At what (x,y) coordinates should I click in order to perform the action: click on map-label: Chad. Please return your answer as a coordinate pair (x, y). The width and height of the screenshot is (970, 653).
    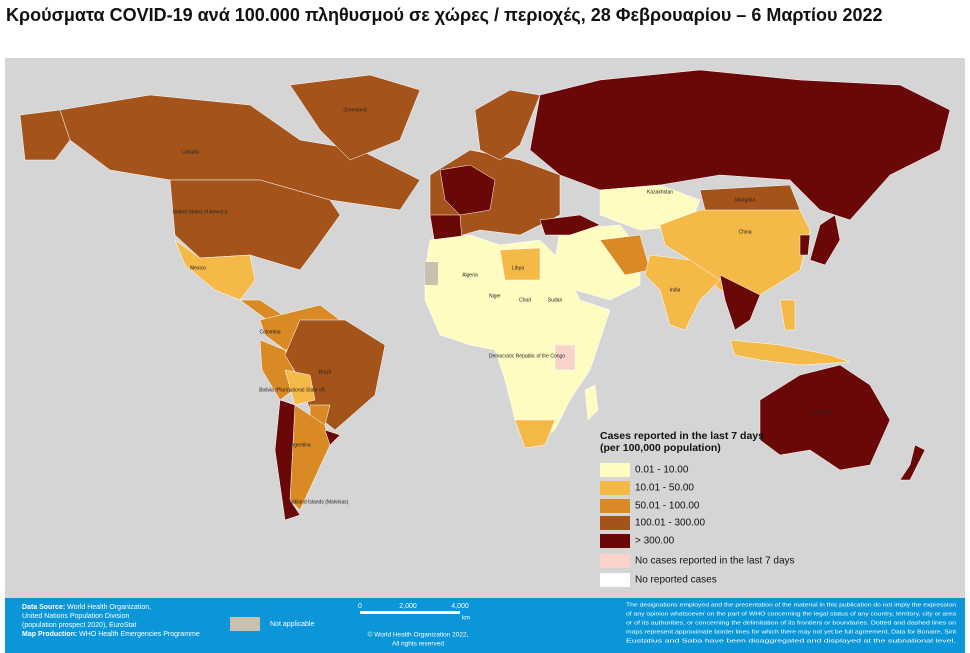
    Looking at the image, I should click on (525, 300).